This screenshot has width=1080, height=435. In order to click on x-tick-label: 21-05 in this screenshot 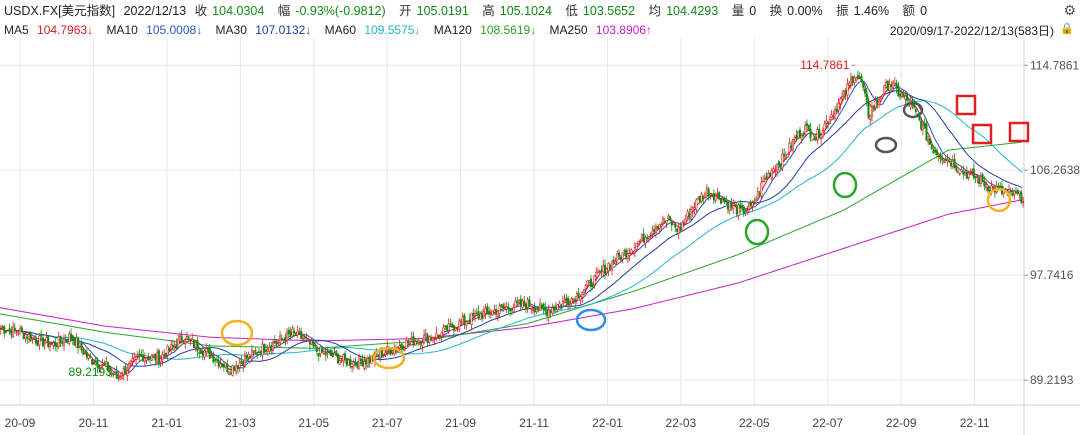, I will do `click(313, 423)`.